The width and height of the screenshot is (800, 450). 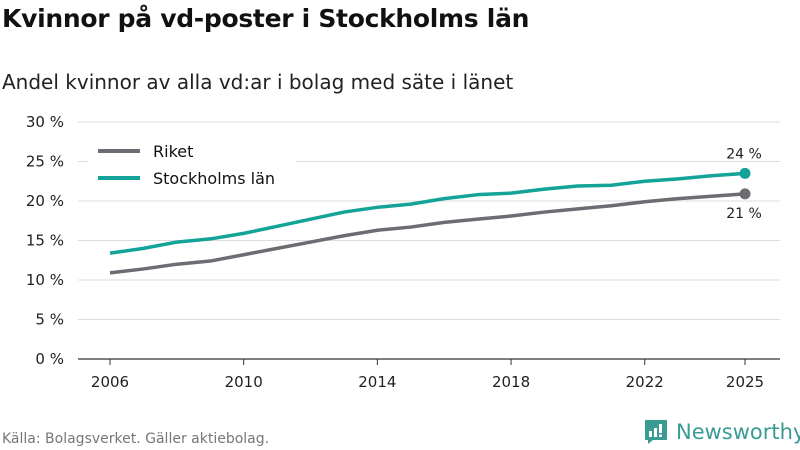 I want to click on series-line-stockholm, so click(x=427, y=213).